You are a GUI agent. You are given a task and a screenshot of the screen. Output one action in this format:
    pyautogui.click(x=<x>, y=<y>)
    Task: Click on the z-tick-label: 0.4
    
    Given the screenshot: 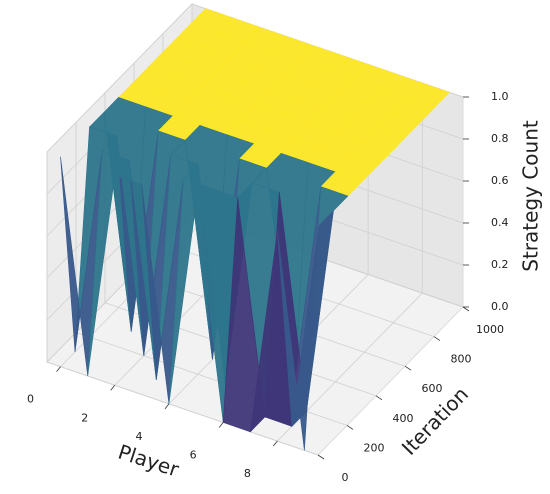 What is the action you would take?
    pyautogui.click(x=500, y=222)
    